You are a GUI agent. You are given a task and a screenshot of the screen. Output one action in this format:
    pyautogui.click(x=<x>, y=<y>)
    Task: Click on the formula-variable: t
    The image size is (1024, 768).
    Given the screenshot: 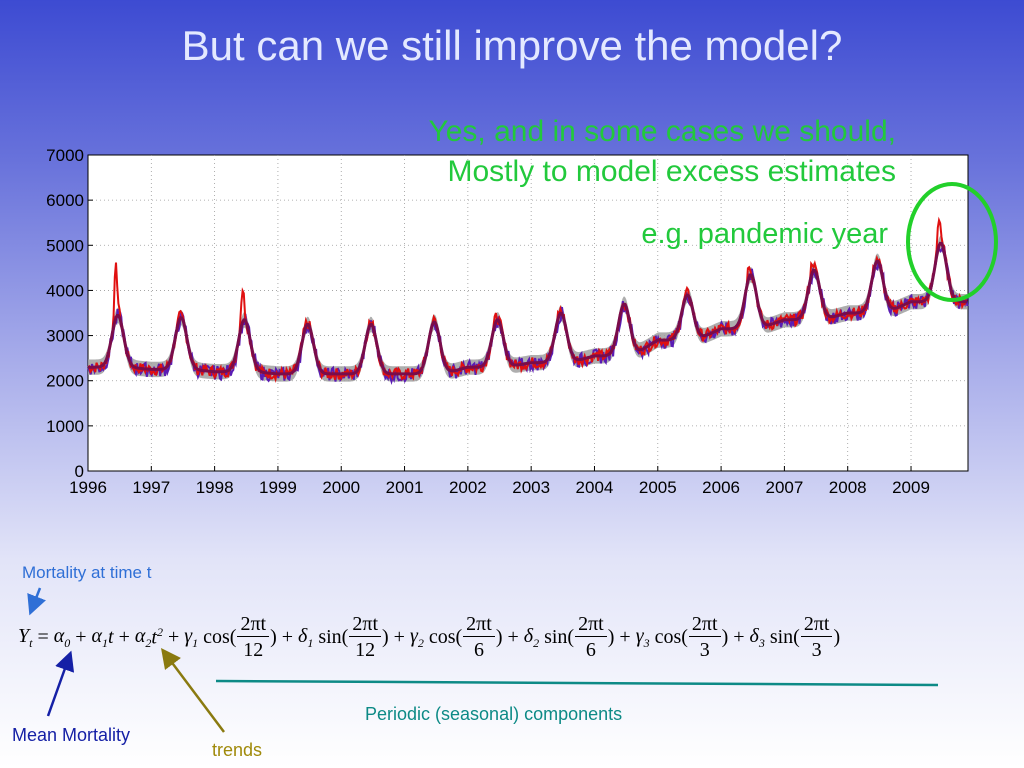 What is the action you would take?
    pyautogui.click(x=111, y=637)
    